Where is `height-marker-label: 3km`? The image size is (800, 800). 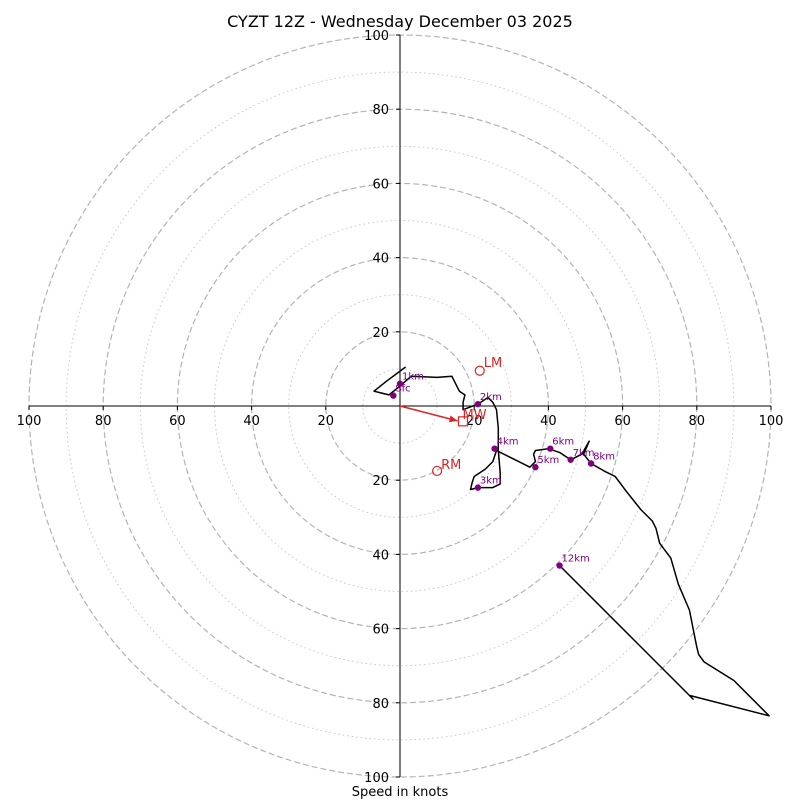 height-marker-label: 3km is located at coordinates (491, 481).